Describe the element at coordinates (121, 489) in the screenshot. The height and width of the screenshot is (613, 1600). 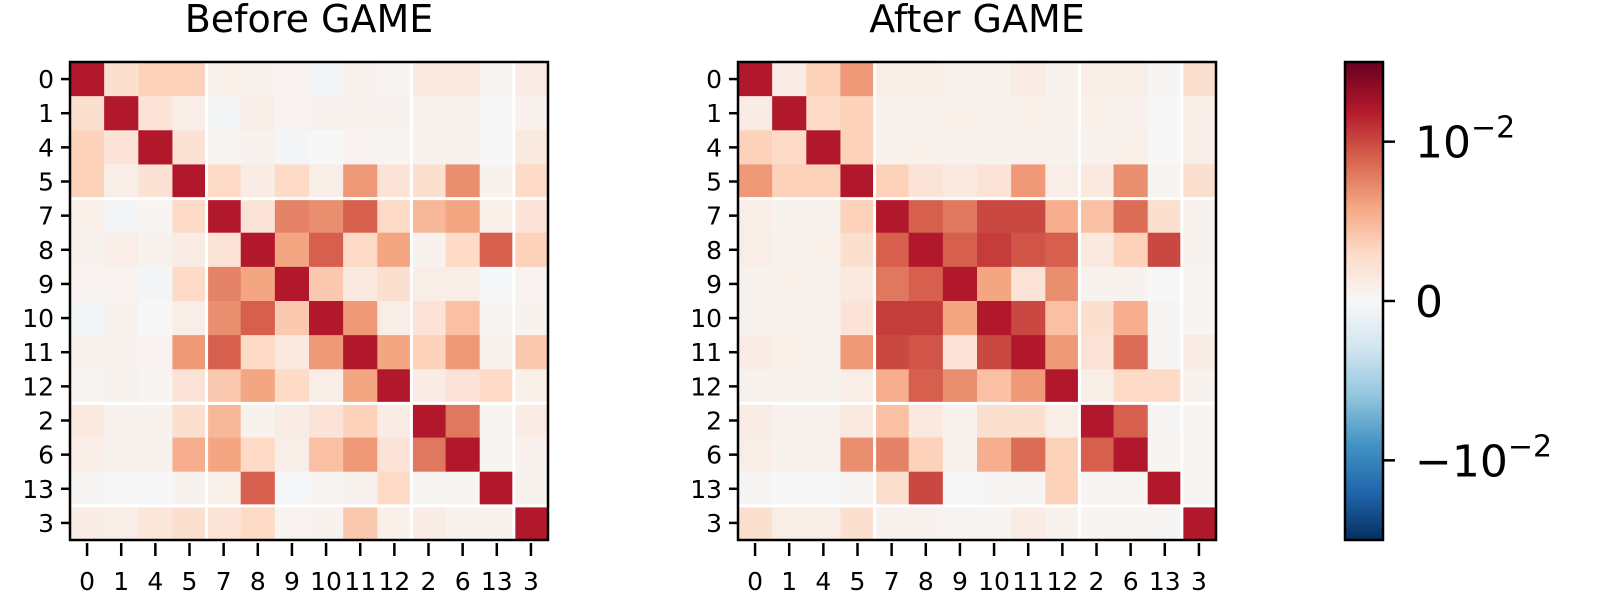
I see `heatmap-cell-r13-c1` at that location.